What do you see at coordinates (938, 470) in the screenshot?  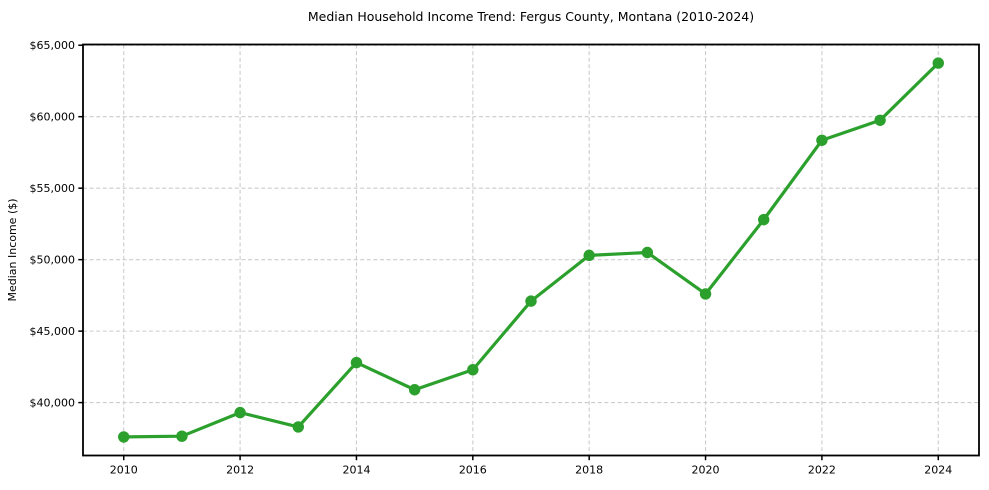 I see `x-tick-label: 2024` at bounding box center [938, 470].